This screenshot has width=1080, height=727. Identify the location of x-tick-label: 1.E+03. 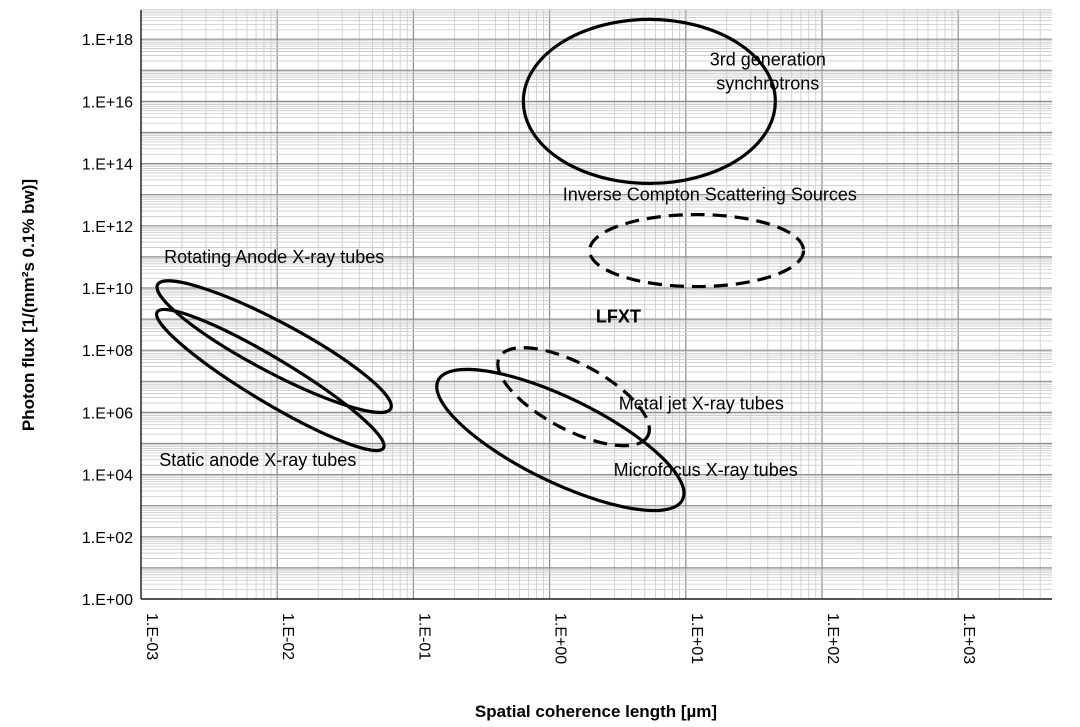
(968, 638).